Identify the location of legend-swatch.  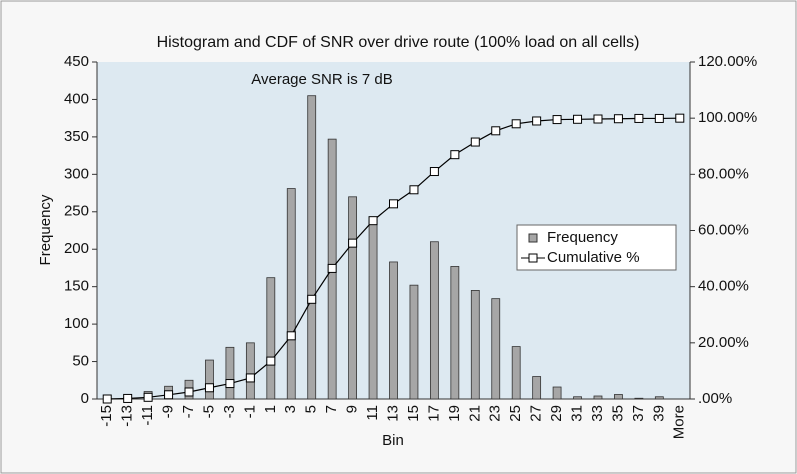
(533, 238).